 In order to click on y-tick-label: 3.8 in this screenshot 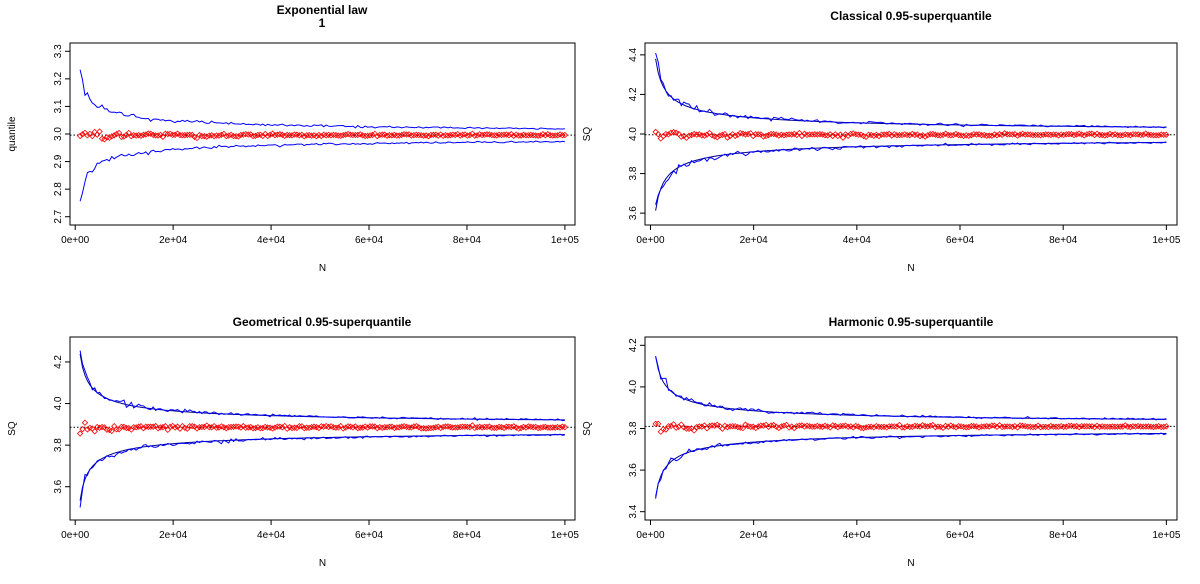, I will do `click(633, 428)`.